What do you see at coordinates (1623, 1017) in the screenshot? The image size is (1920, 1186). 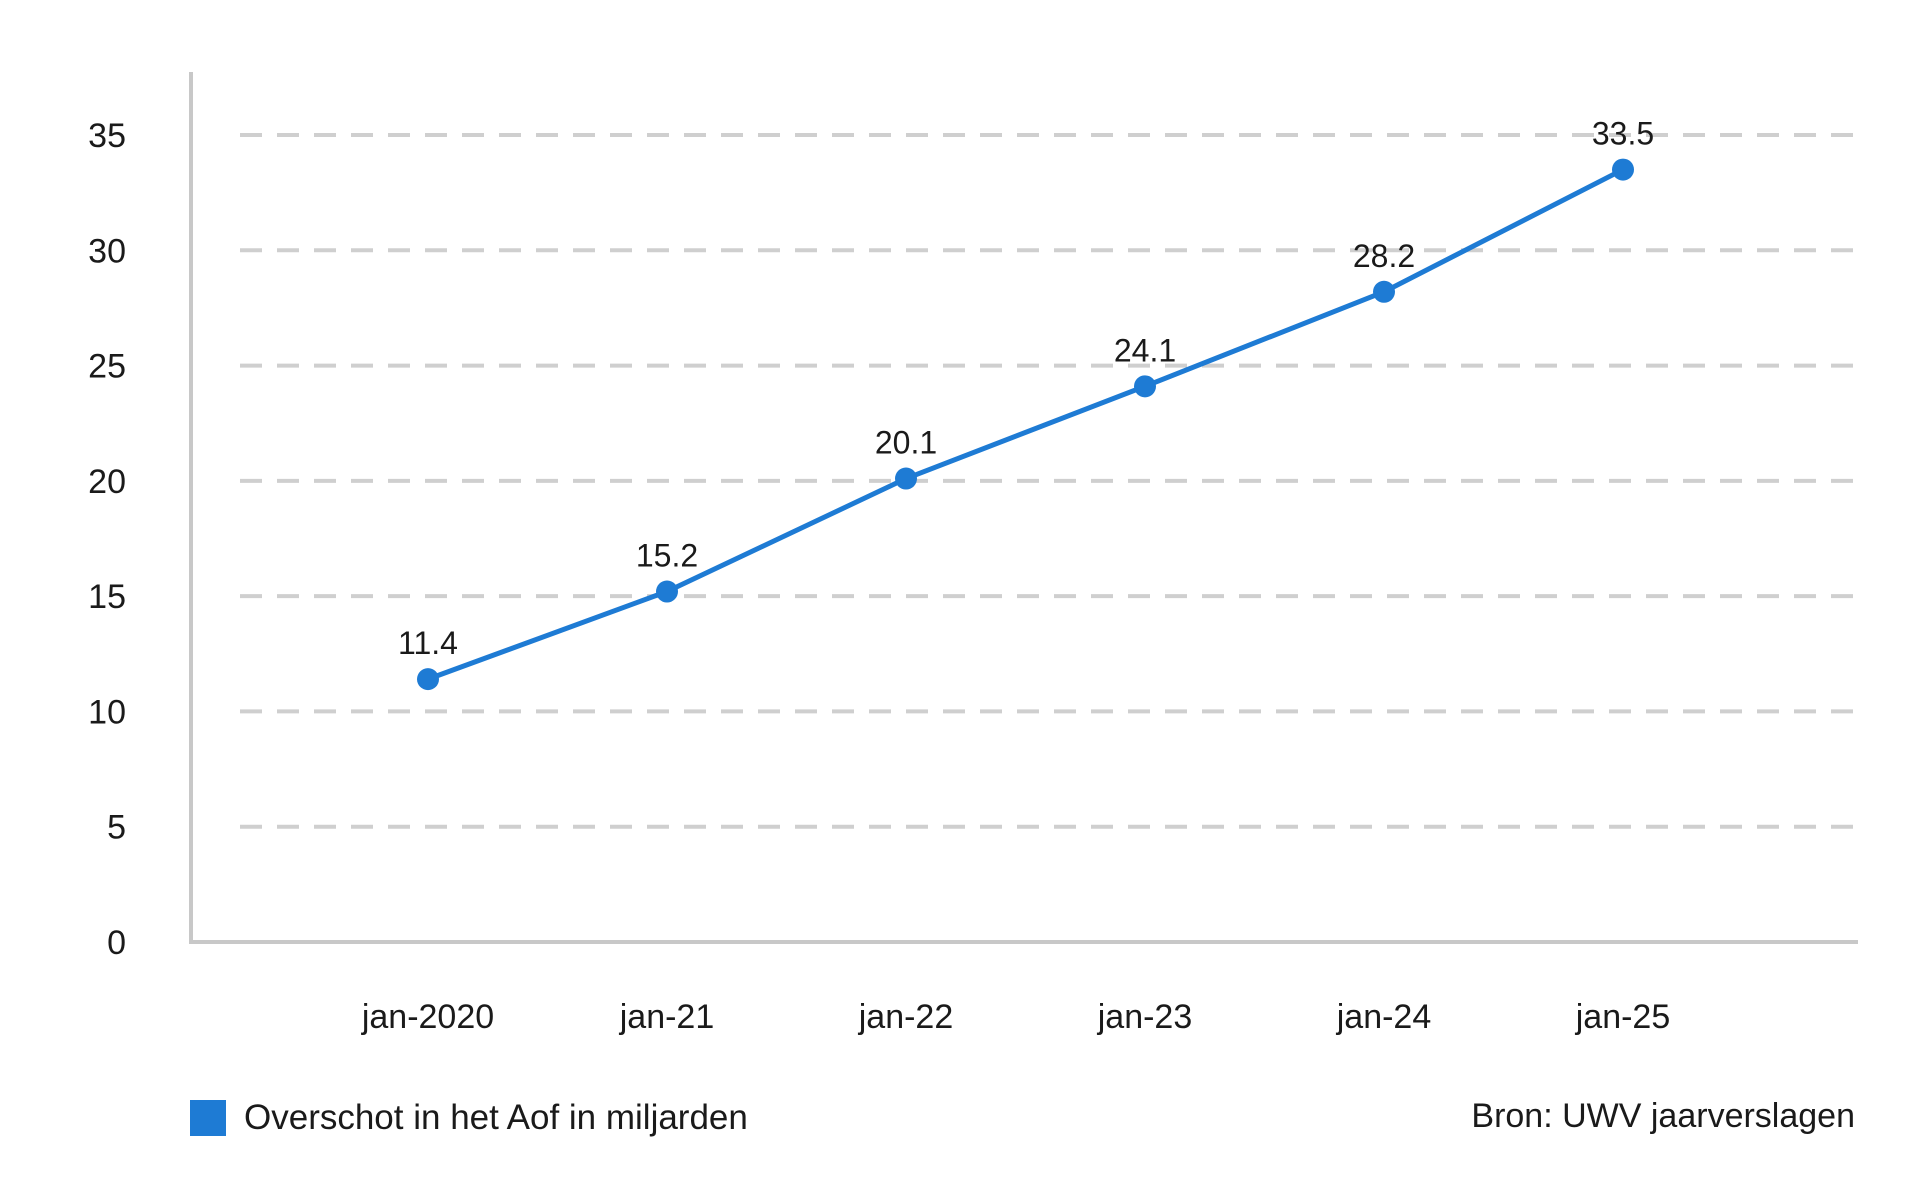 I see `x-tick-label: jan-25` at bounding box center [1623, 1017].